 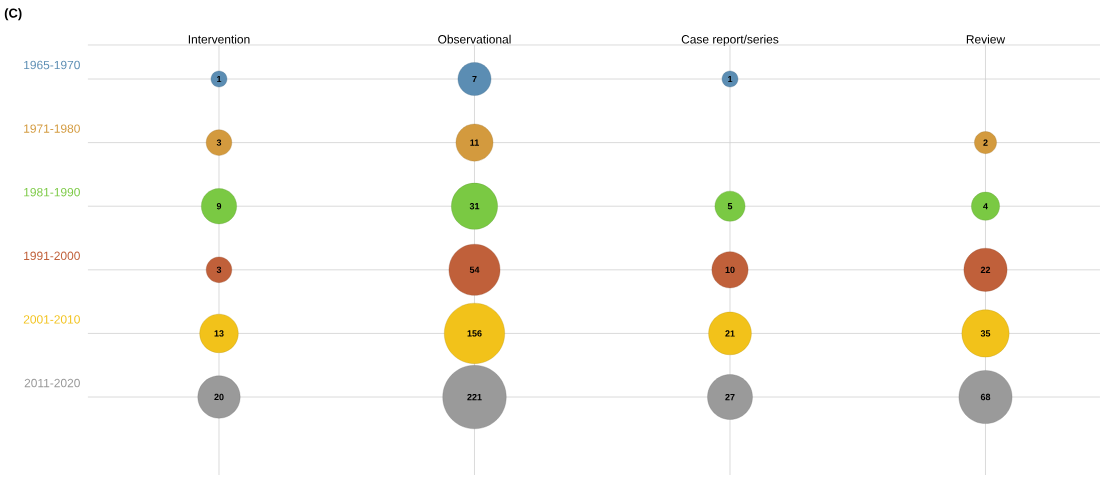 I want to click on data-label: 27, so click(x=730, y=397).